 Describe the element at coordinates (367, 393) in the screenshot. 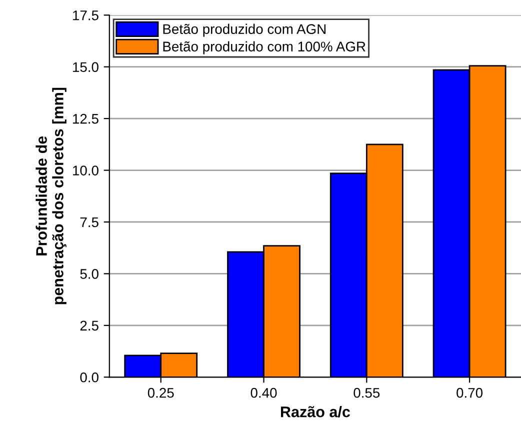

I see `x-tick-label: 0.55` at that location.